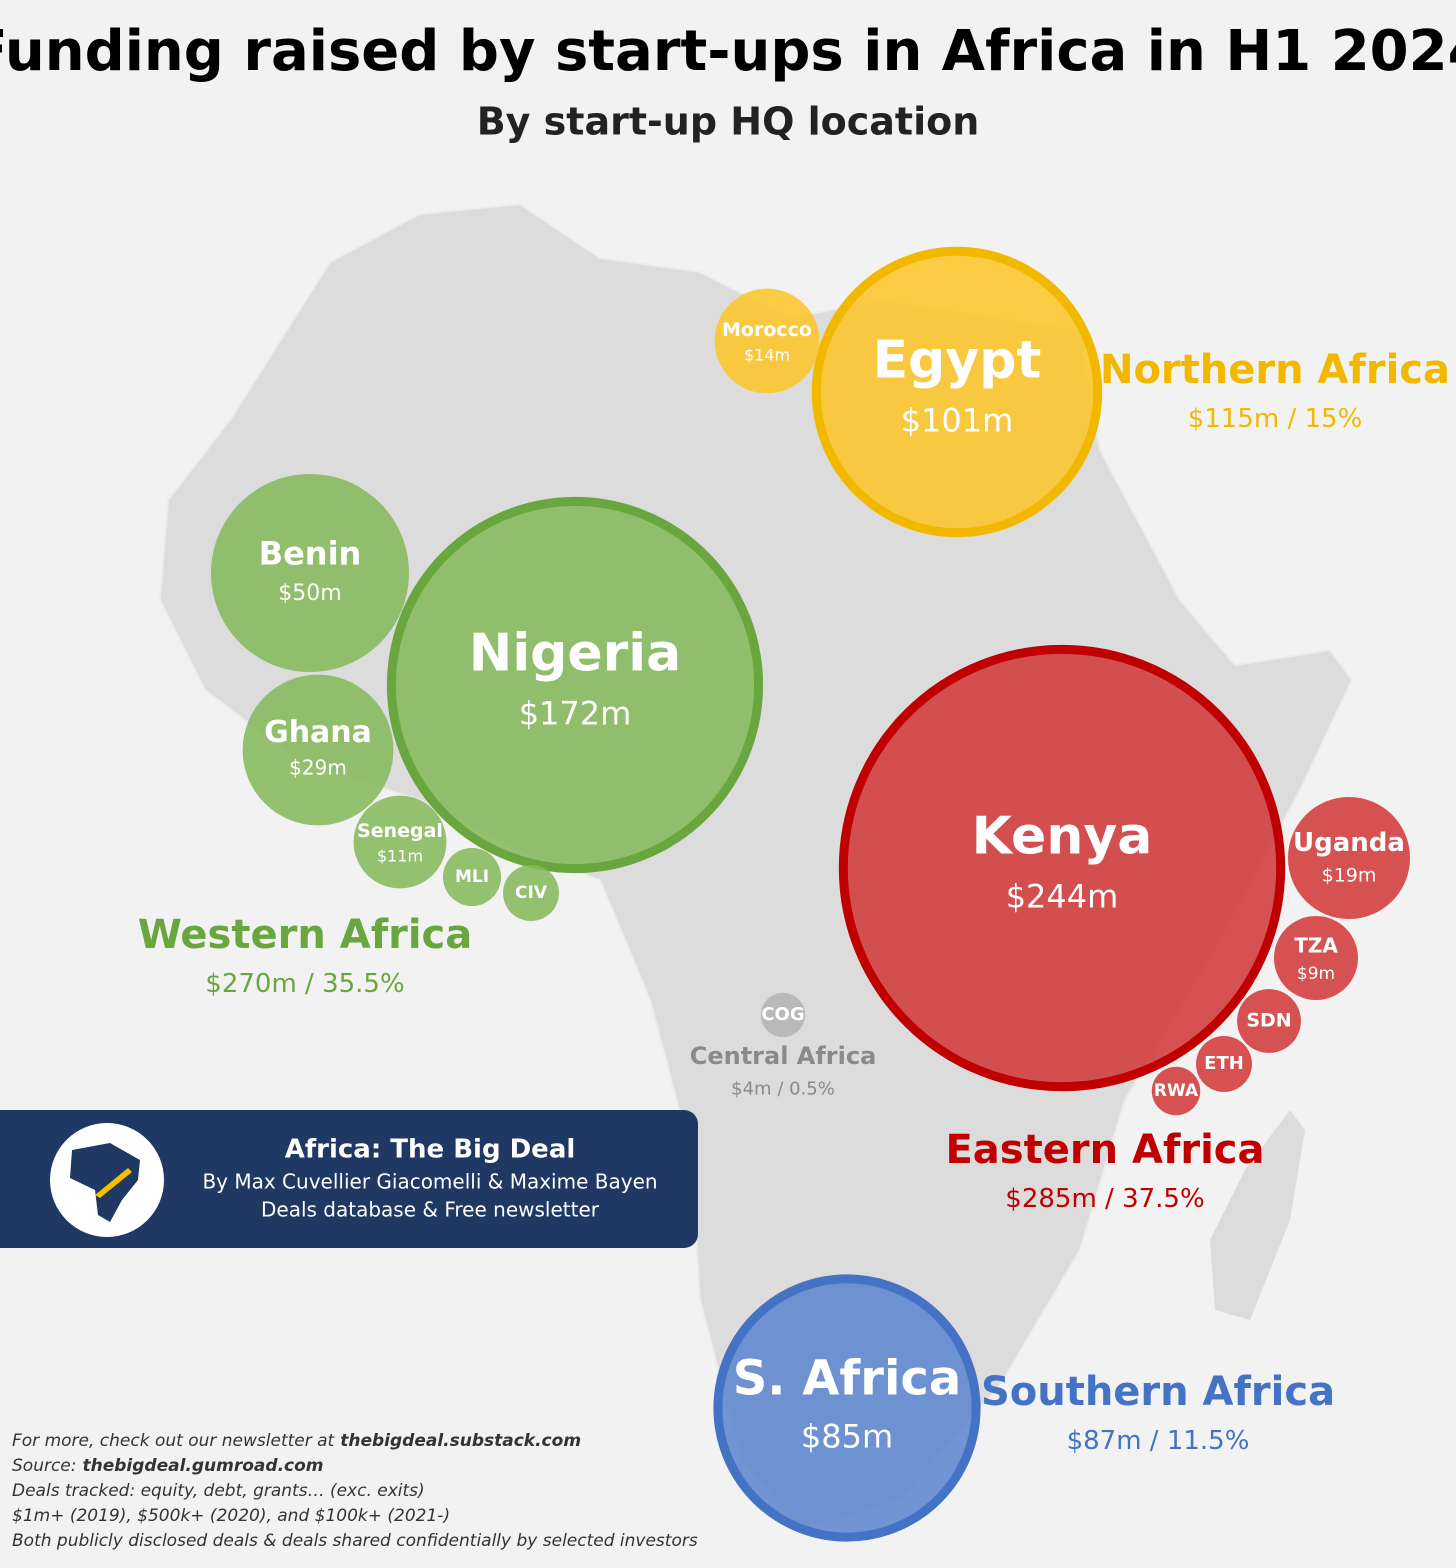 The image size is (1456, 1568). What do you see at coordinates (1349, 843) in the screenshot?
I see `country-name: Uganda` at bounding box center [1349, 843].